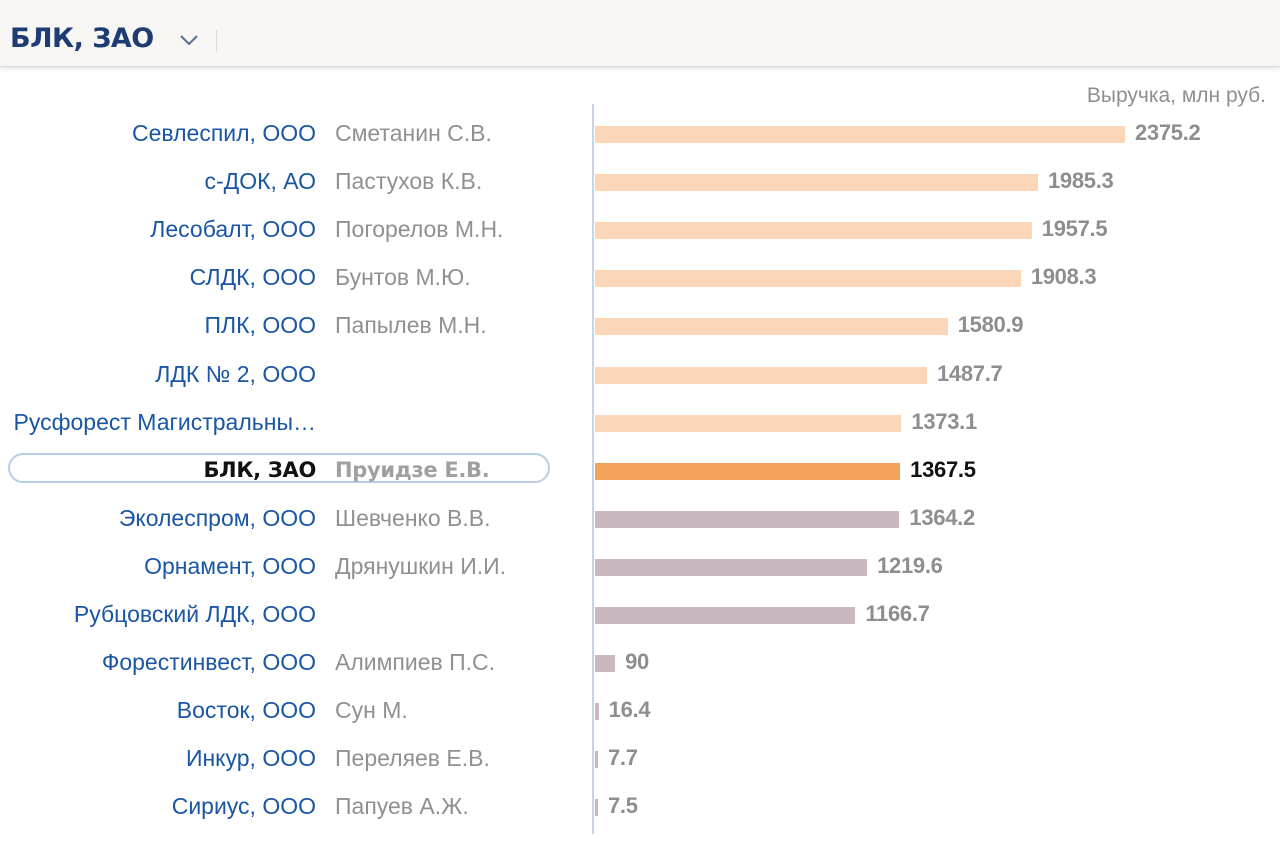 This screenshot has height=858, width=1280. Describe the element at coordinates (402, 806) in the screenshot. I see `person-name: Папуев А.Ж.` at that location.